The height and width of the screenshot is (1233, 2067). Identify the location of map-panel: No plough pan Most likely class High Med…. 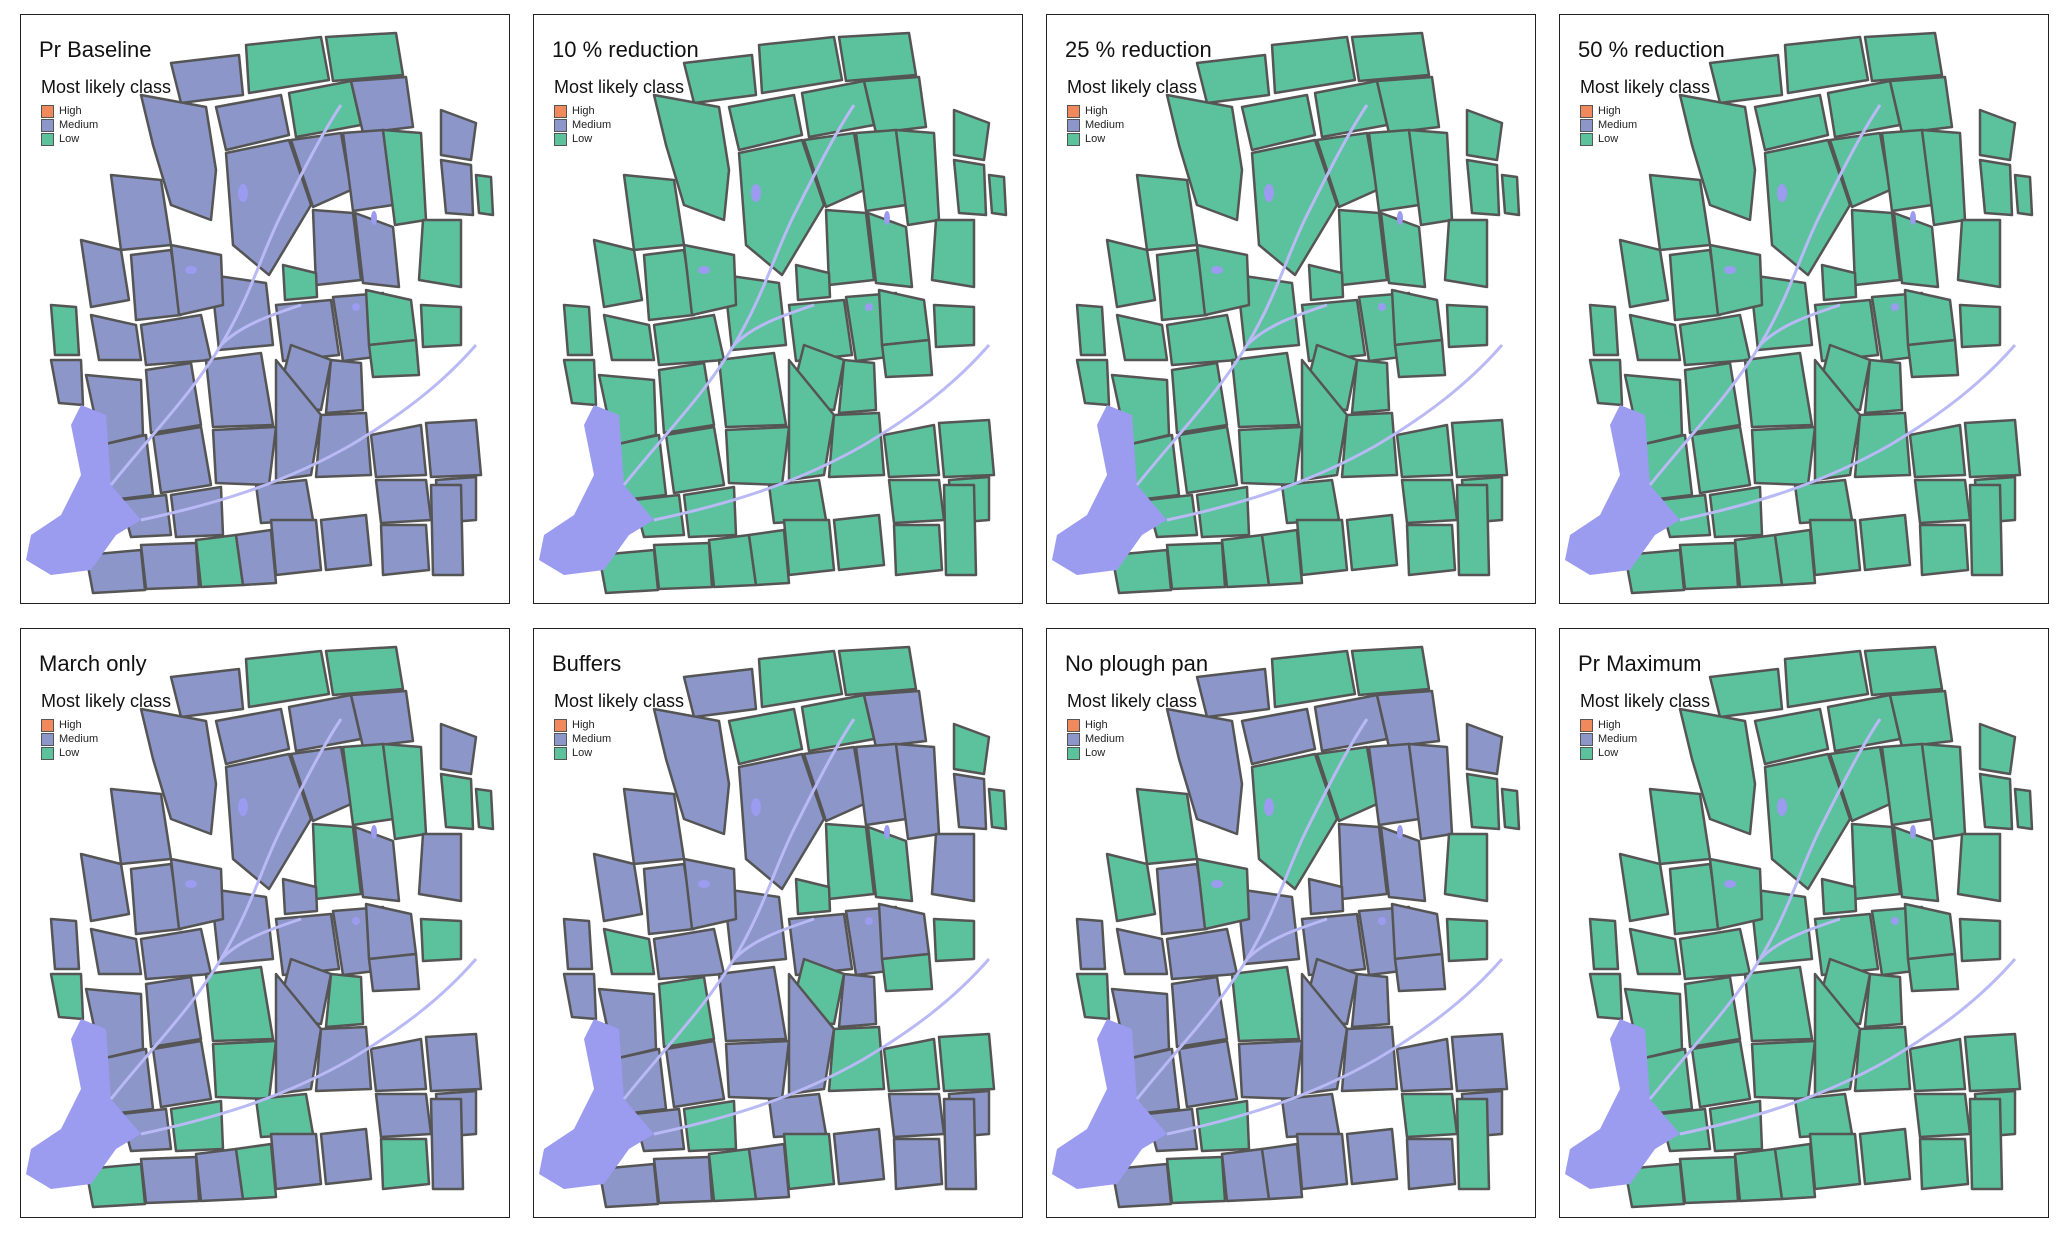
(1291, 923).